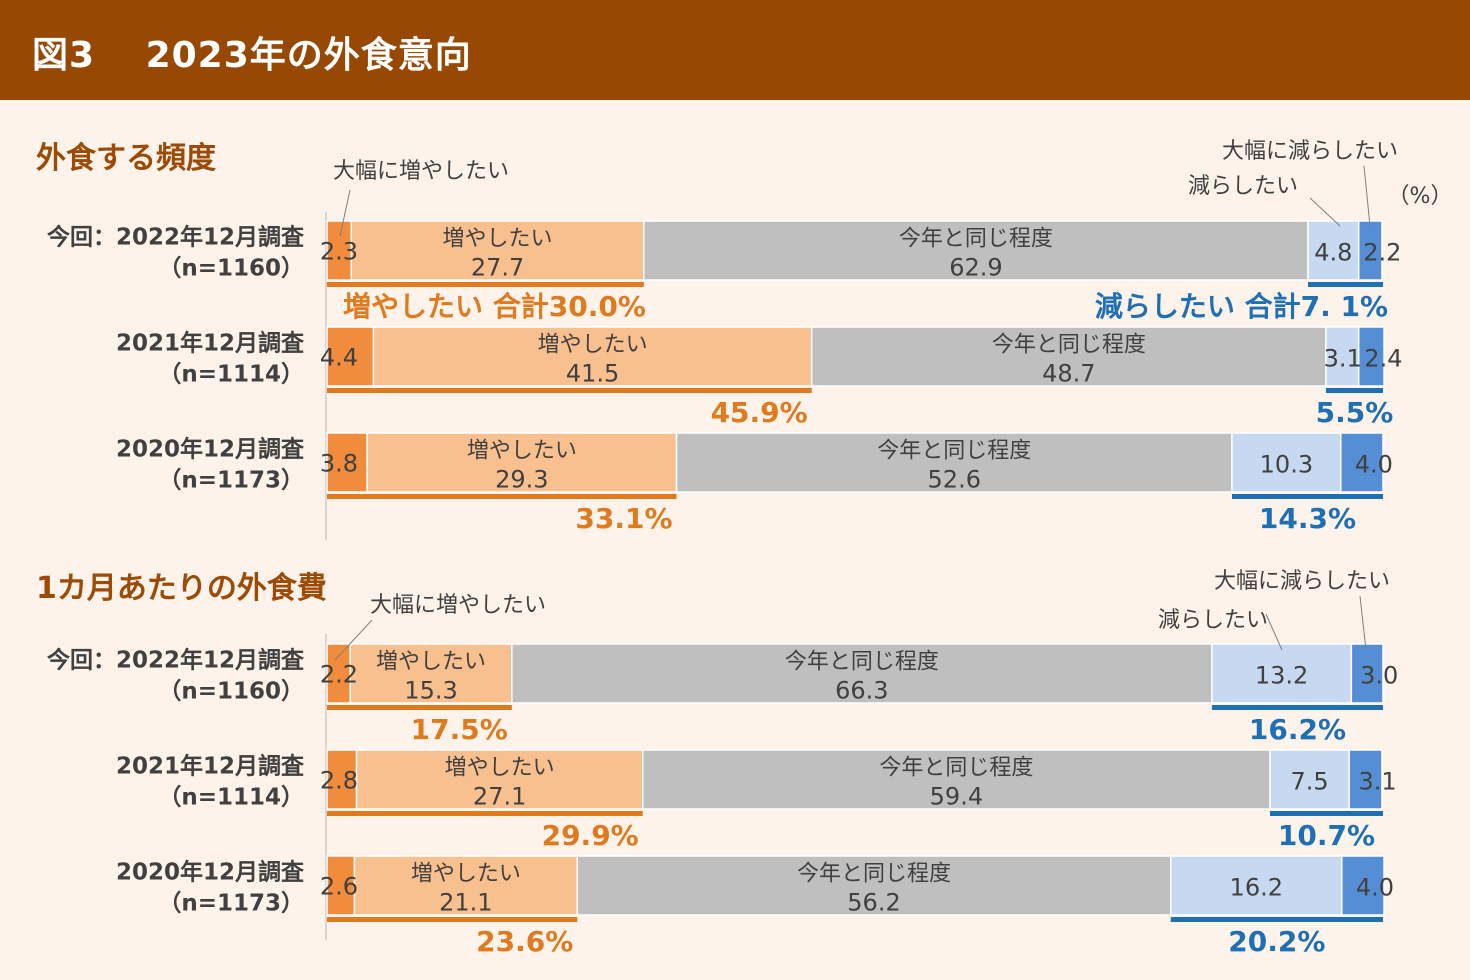 Image resolution: width=1470 pixels, height=980 pixels. I want to click on figure-header: 図3 2023年の外食意向, so click(735, 50).